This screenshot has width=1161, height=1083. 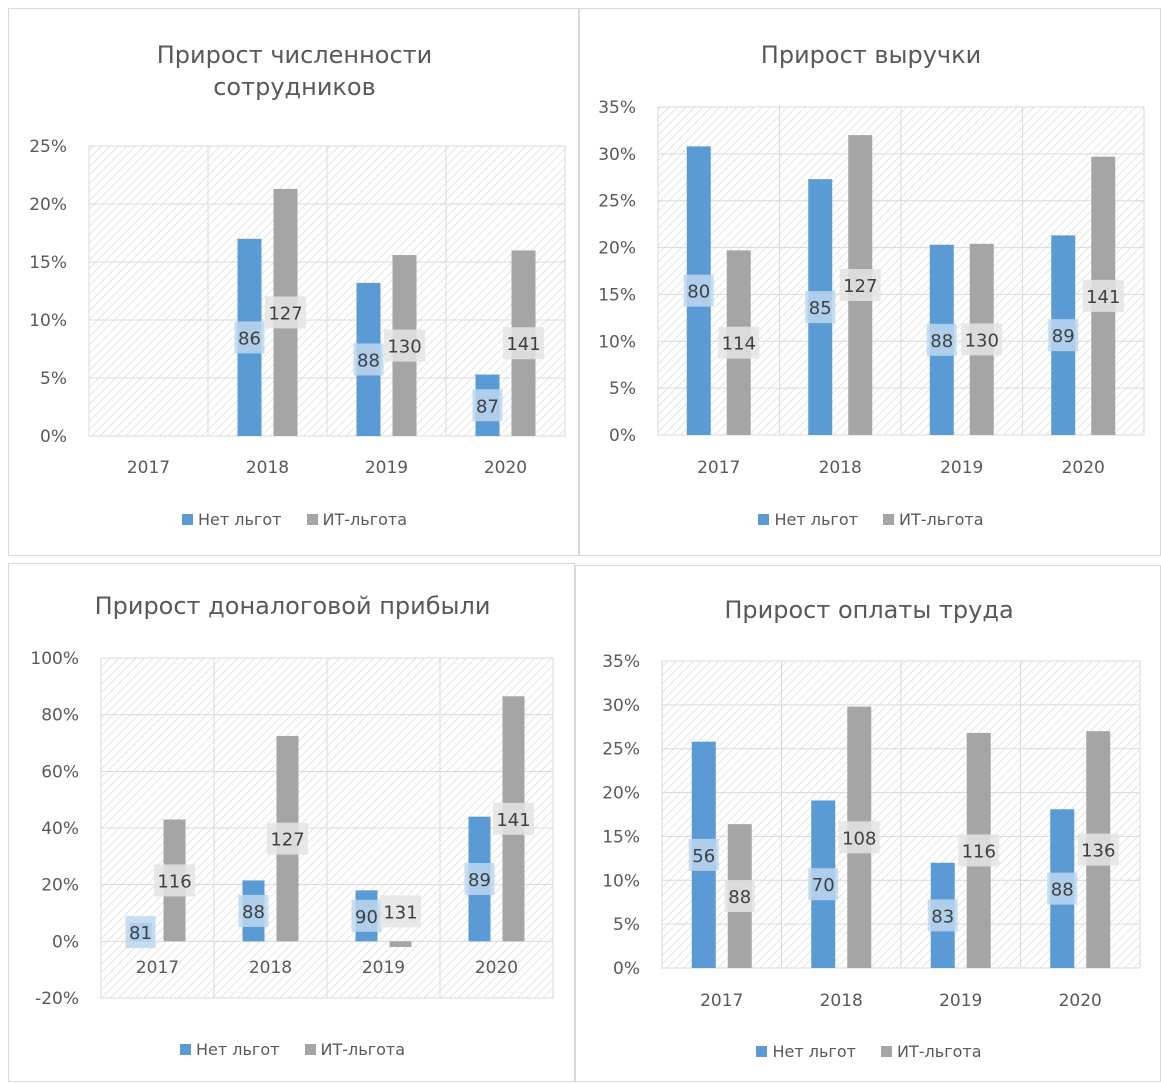 I want to click on chart-title: Прирост выручки, so click(x=870, y=55).